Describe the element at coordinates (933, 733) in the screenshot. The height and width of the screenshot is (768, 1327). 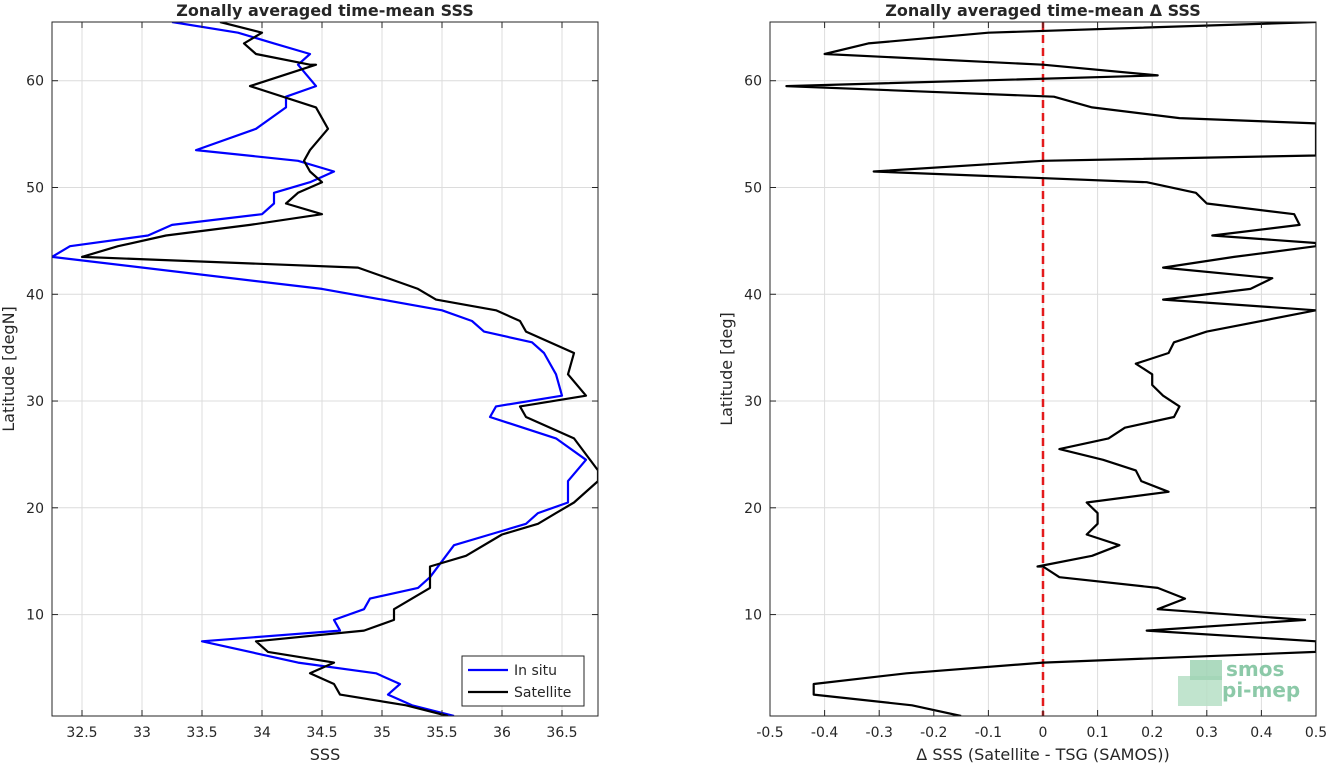
I see `x-tick-label-3: -0.2` at that location.